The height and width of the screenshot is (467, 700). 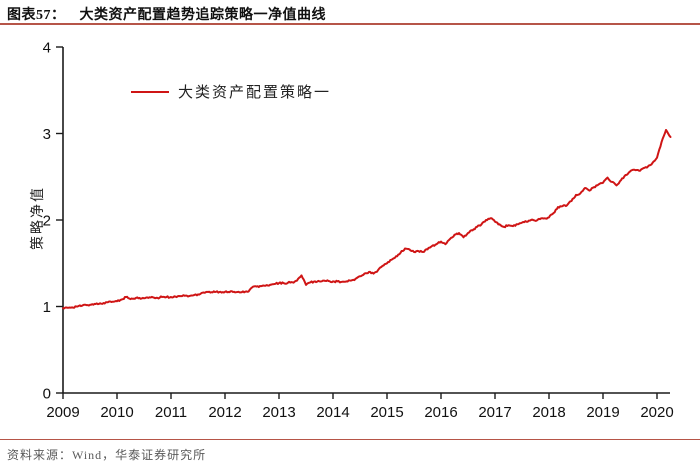 I want to click on chart-title: 图表57： 大类资产配置趋势追踪策略一净值曲线, so click(x=350, y=14).